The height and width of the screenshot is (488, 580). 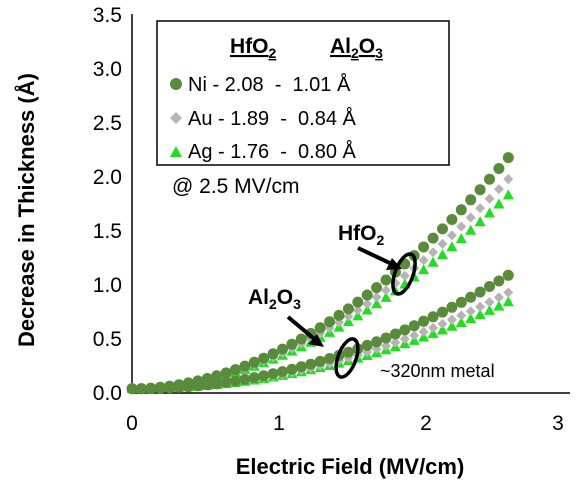 I want to click on field-note: @ 2.5 MV/cm, so click(x=236, y=186).